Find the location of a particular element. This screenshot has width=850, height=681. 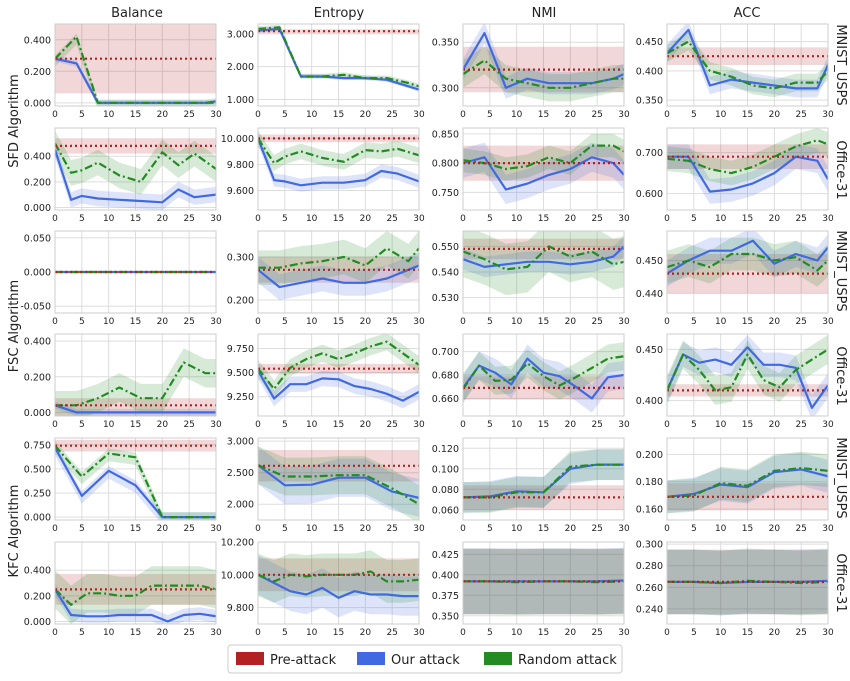

y-tick-label: 0.280 is located at coordinates (649, 566).